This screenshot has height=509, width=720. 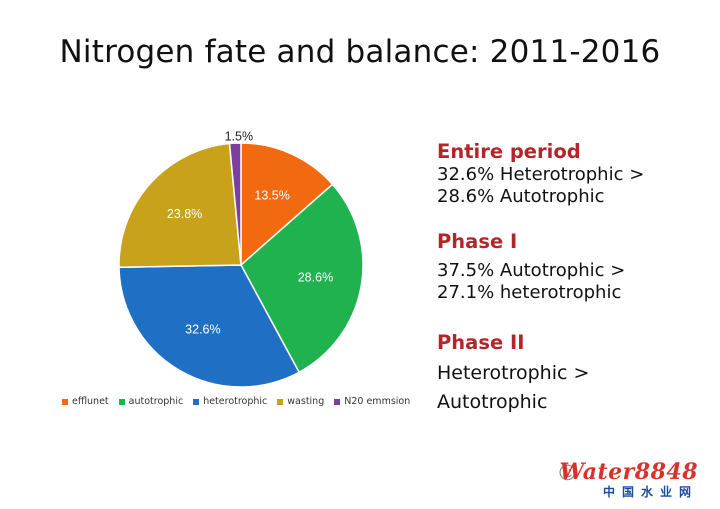 What do you see at coordinates (271, 195) in the screenshot?
I see `pie-label-efflunet: 13.5%` at bounding box center [271, 195].